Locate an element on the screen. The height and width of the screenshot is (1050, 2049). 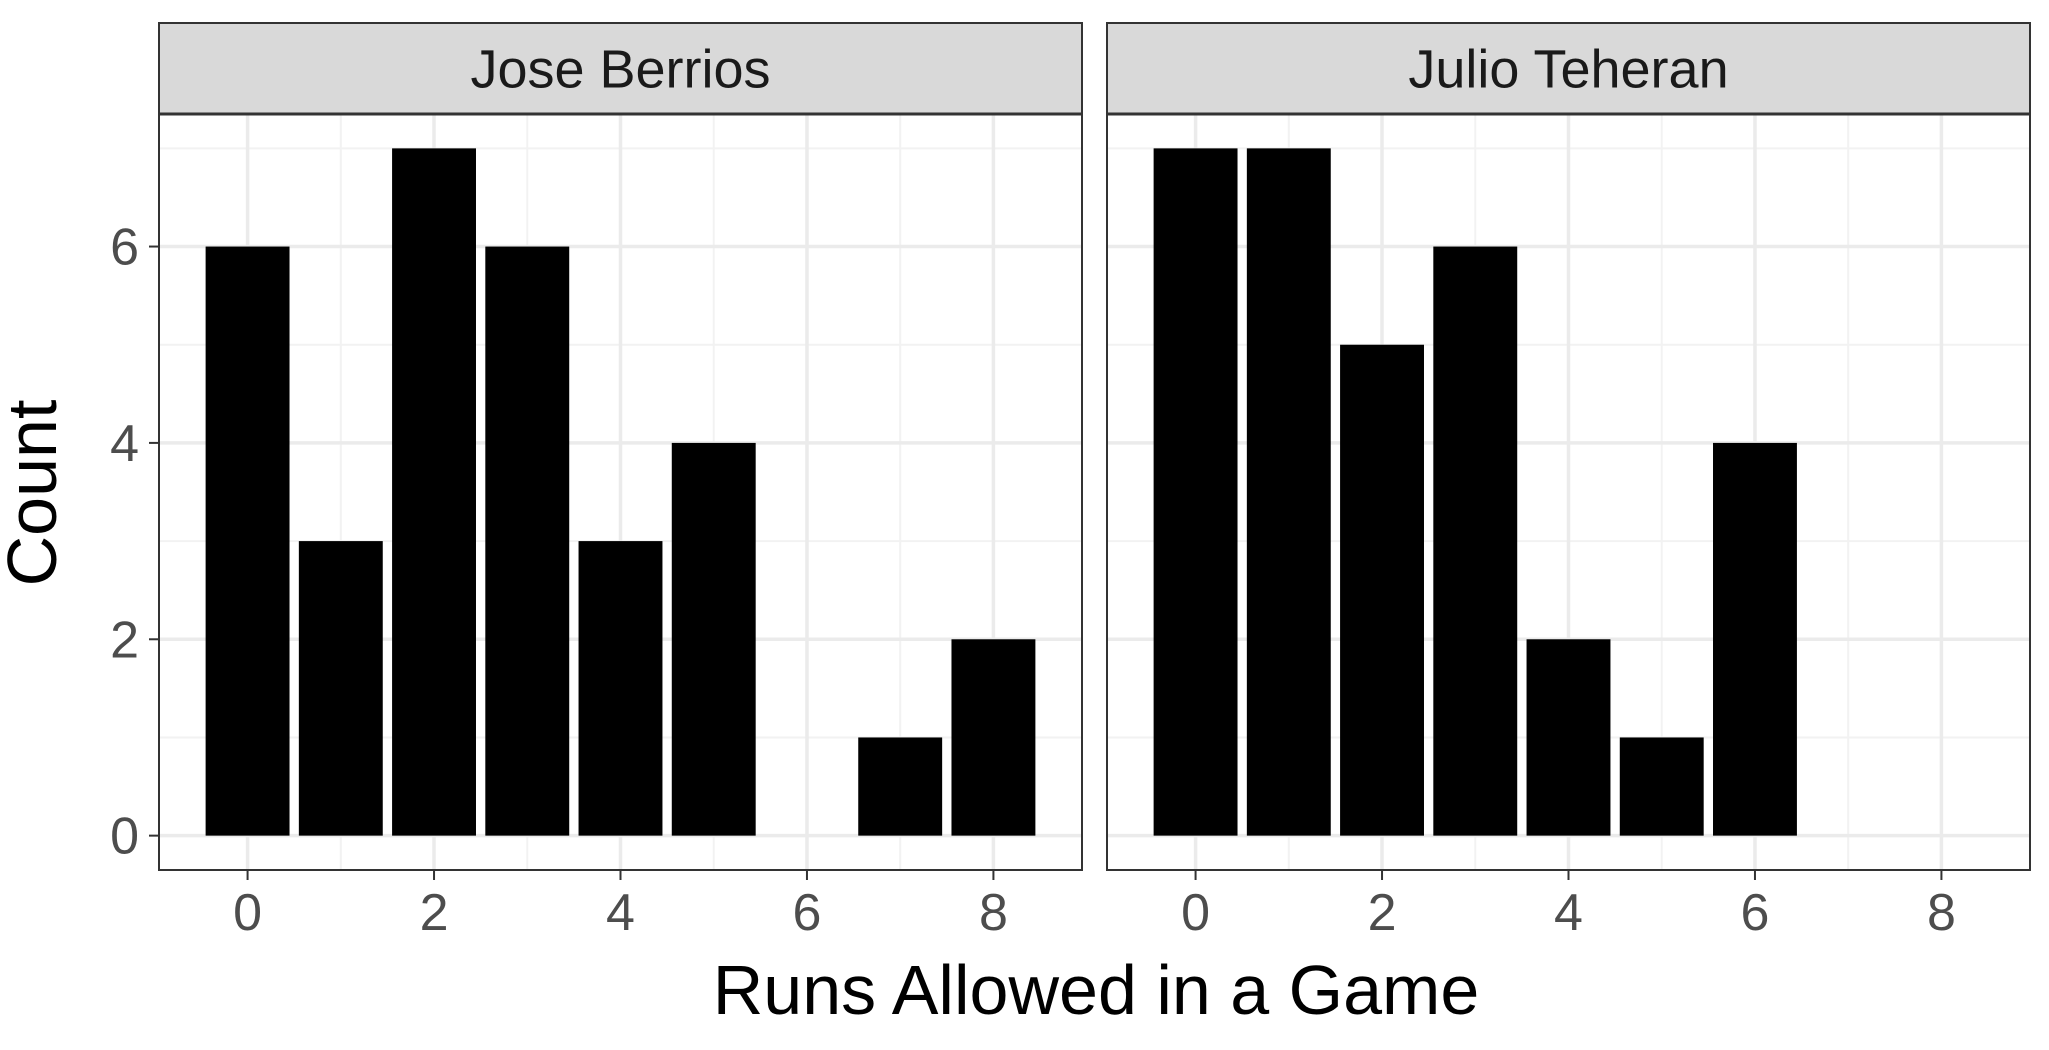
y-axis-title: Count is located at coordinates (35, 493).